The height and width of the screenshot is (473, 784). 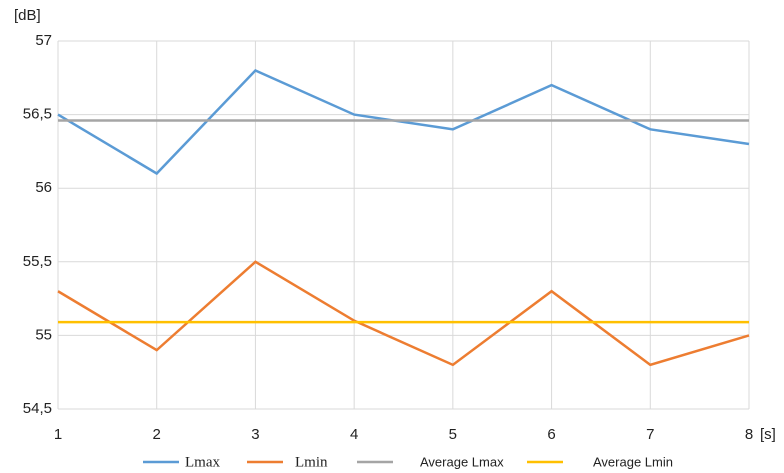 I want to click on x-tick-label: 1, so click(x=58, y=434).